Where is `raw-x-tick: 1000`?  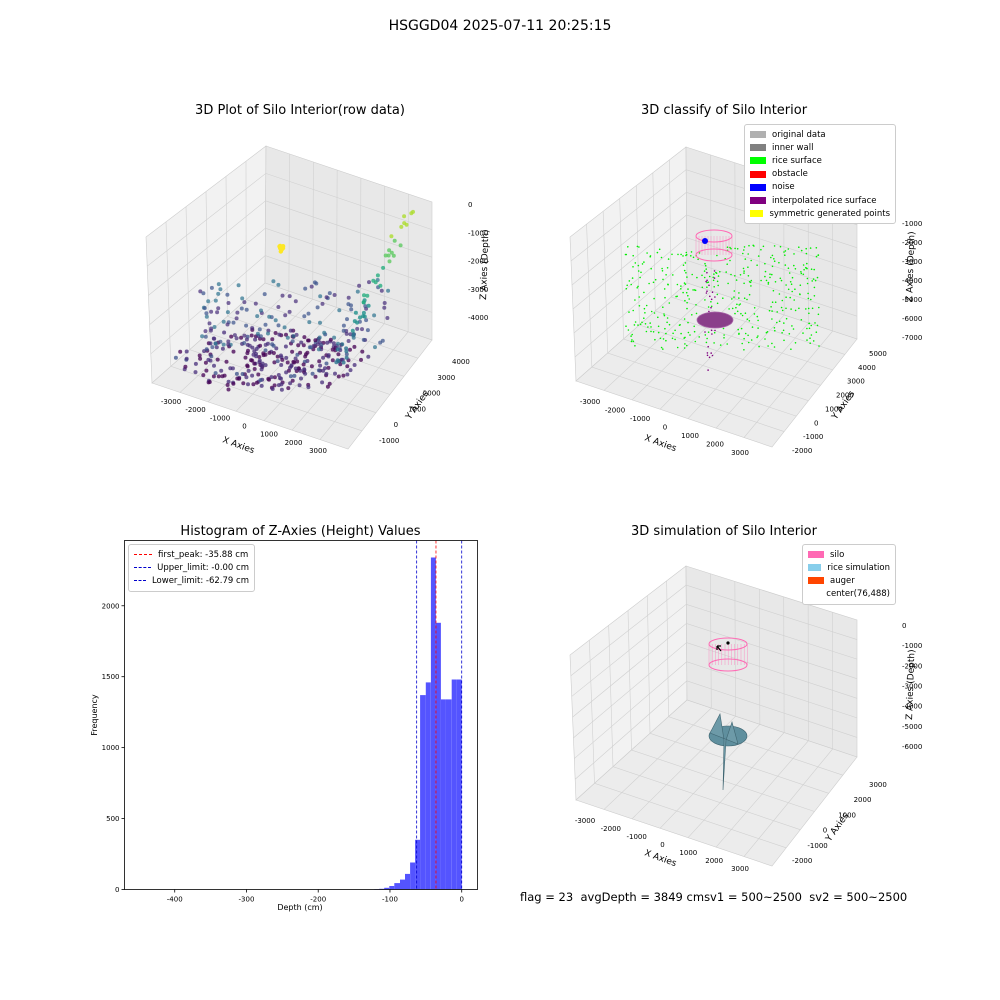 raw-x-tick: 1000 is located at coordinates (269, 435).